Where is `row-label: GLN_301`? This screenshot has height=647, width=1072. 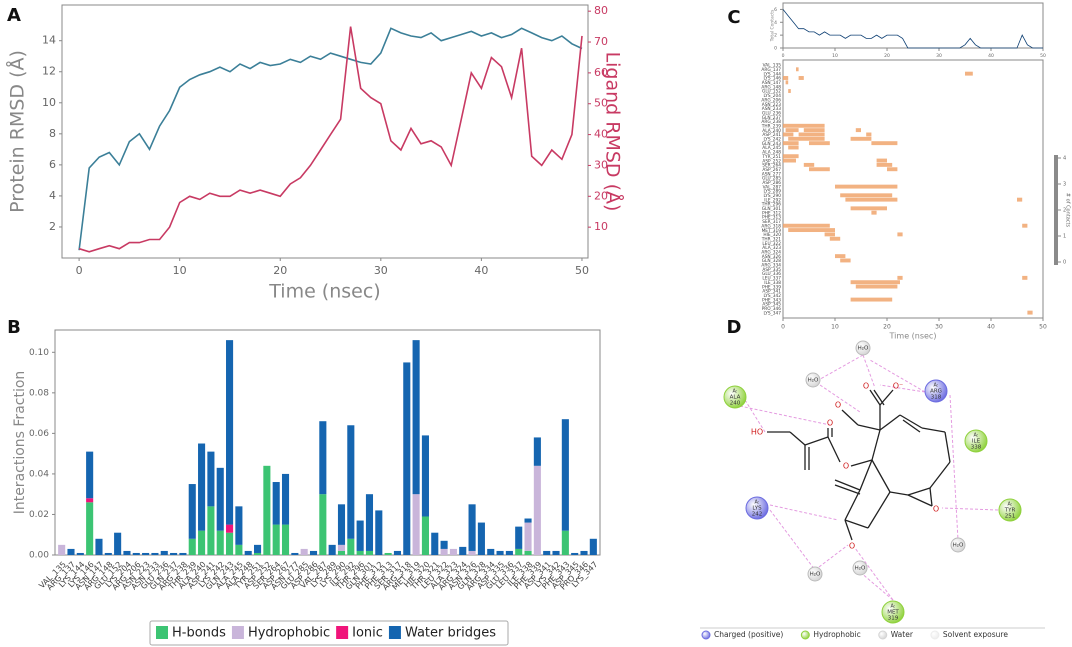 row-label: GLN_301 is located at coordinates (772, 209).